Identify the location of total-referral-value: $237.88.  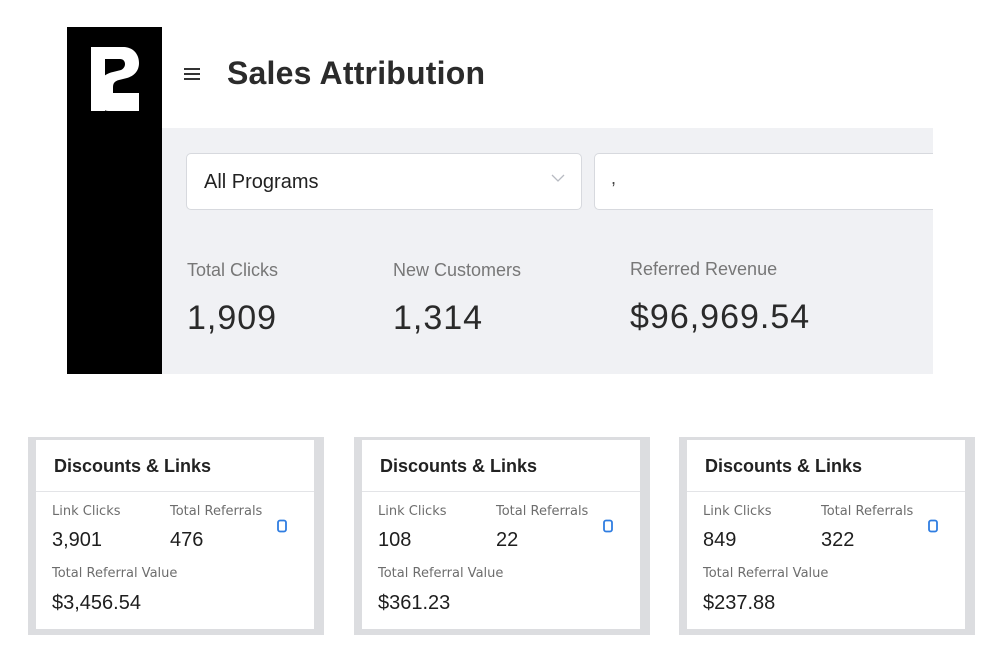
(739, 603).